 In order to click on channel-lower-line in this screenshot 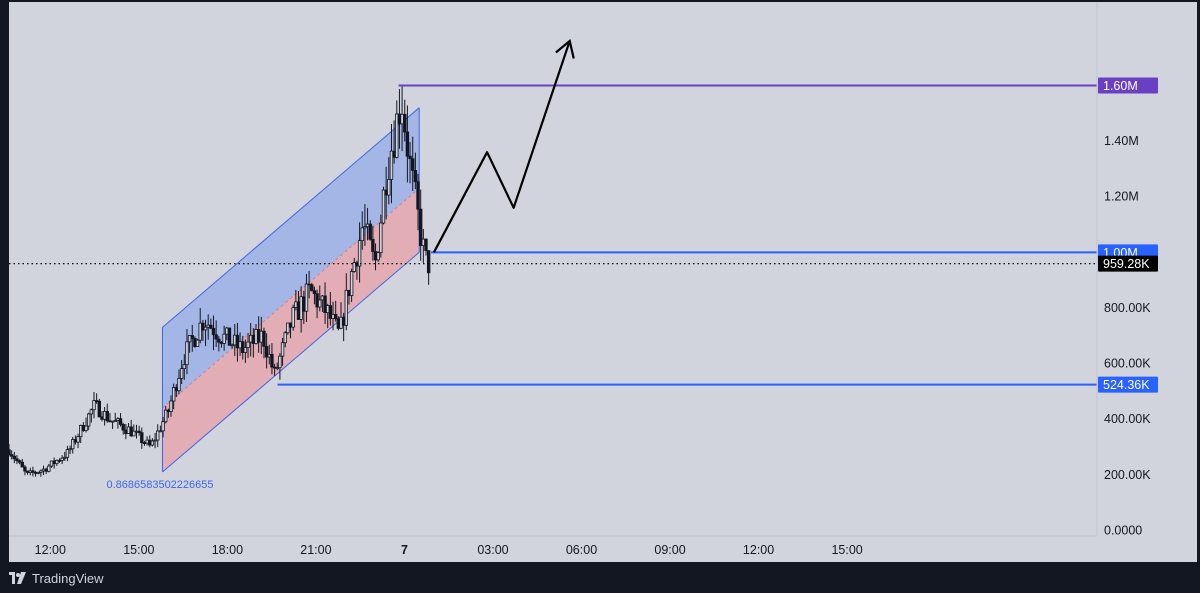, I will do `click(291, 362)`.